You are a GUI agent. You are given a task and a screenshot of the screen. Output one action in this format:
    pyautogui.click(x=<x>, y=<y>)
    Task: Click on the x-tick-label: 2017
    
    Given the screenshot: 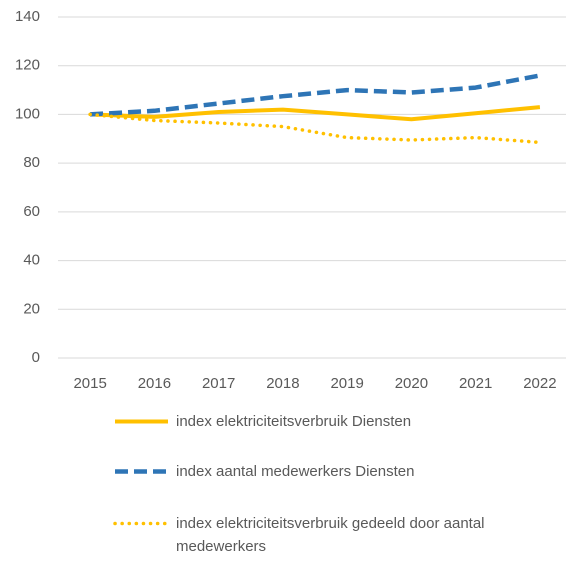 What is the action you would take?
    pyautogui.click(x=218, y=383)
    